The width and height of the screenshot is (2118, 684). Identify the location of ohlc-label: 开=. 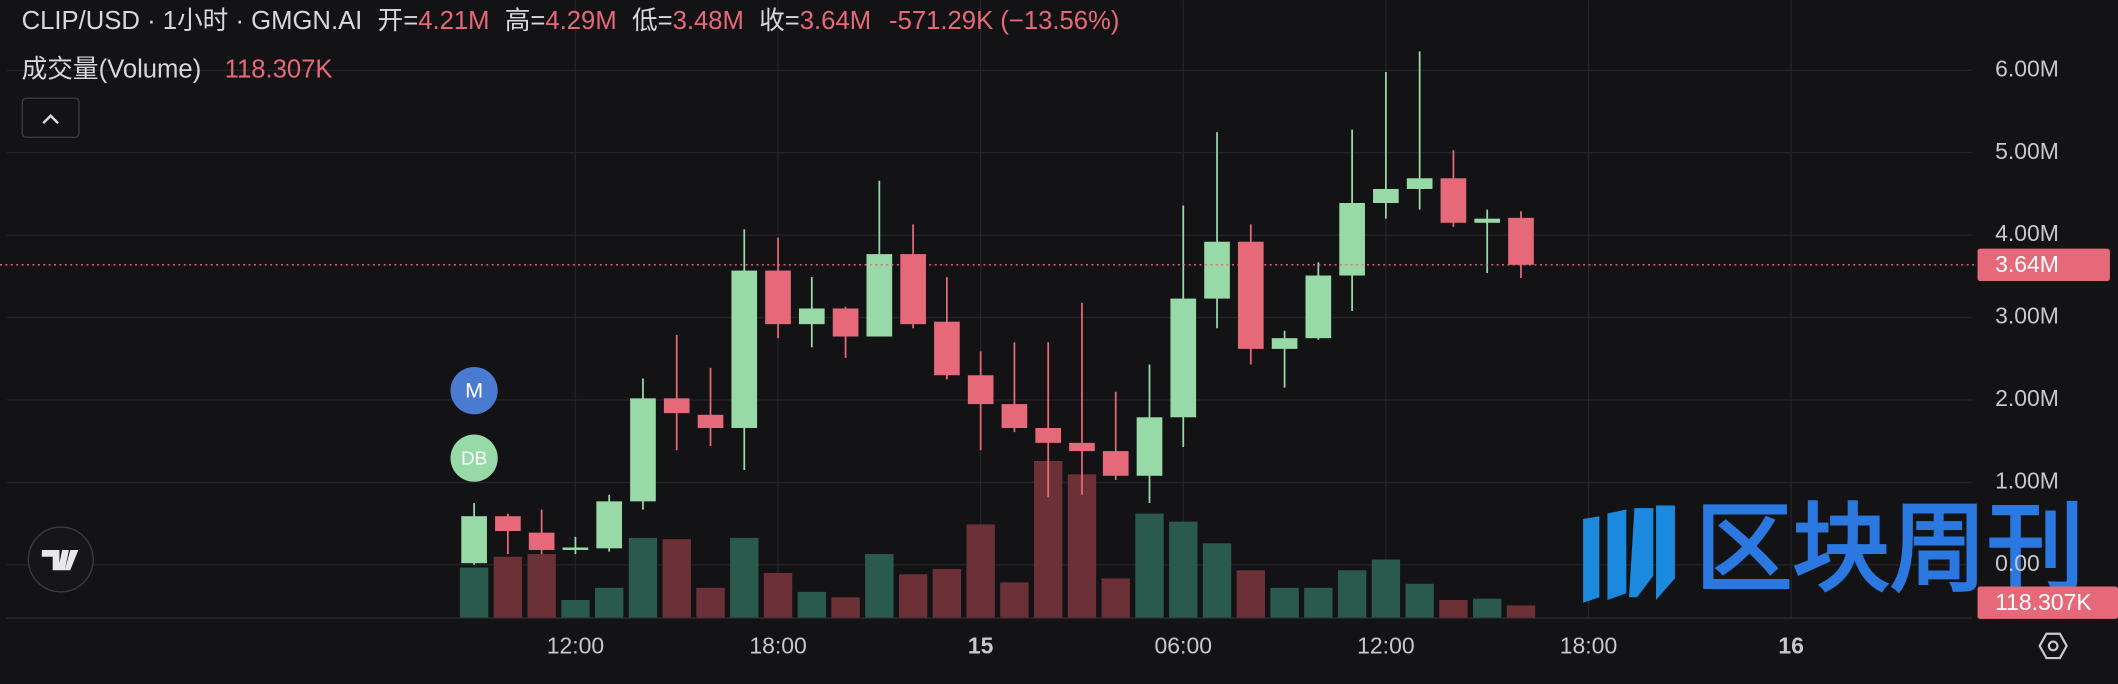
(398, 21).